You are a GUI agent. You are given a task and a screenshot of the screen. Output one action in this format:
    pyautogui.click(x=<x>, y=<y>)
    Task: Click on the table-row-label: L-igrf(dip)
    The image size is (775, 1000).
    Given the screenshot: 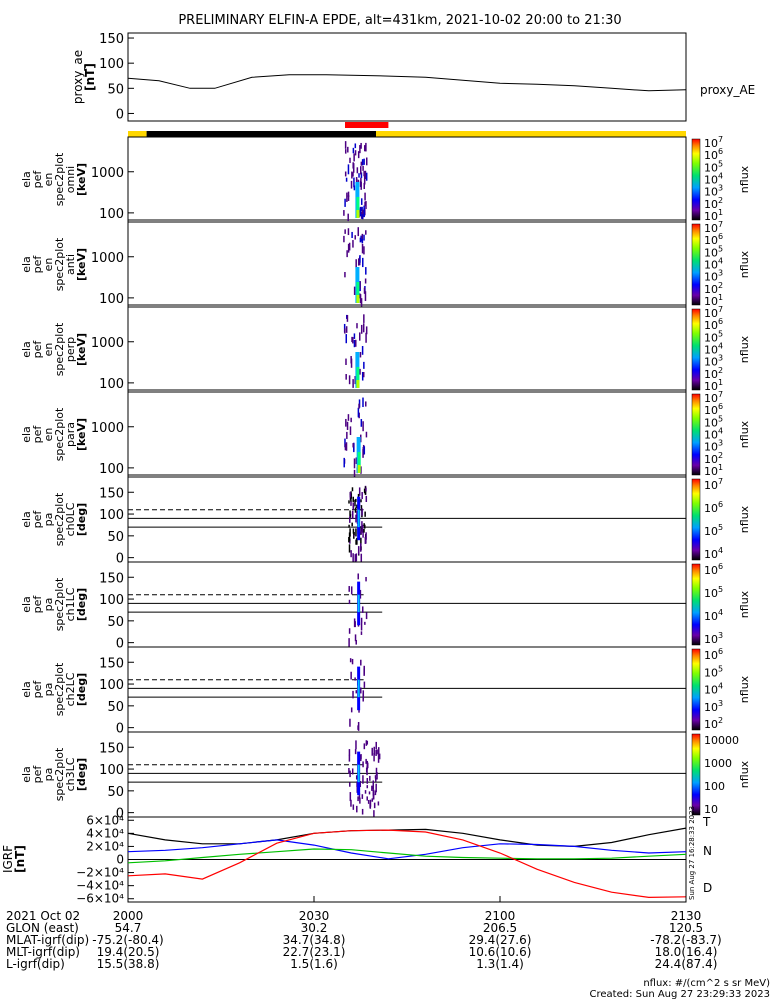 What is the action you would take?
    pyautogui.click(x=35, y=964)
    